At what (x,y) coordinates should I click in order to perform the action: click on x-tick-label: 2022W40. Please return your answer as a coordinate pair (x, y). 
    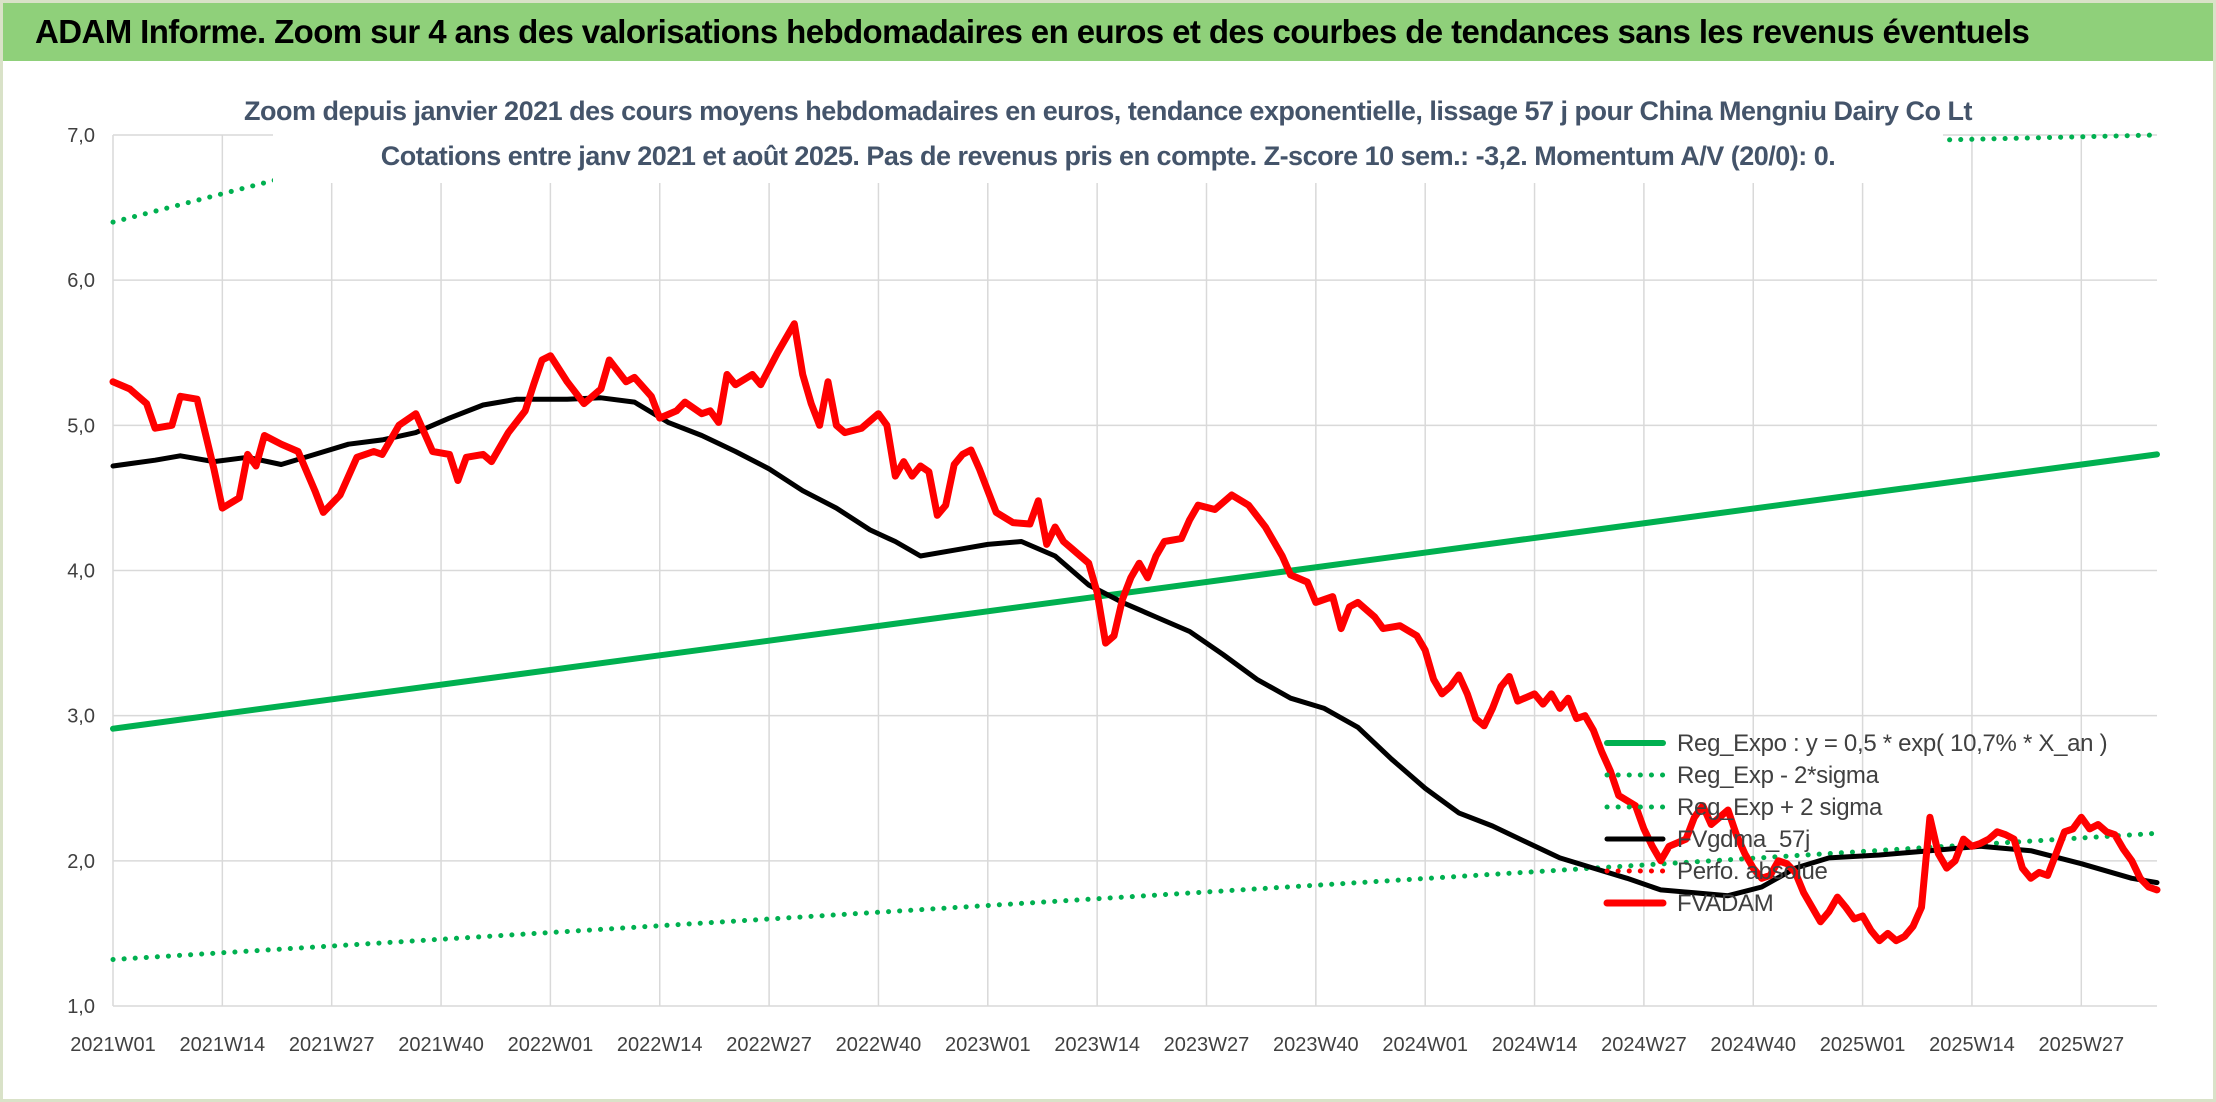
    Looking at the image, I should click on (879, 1045).